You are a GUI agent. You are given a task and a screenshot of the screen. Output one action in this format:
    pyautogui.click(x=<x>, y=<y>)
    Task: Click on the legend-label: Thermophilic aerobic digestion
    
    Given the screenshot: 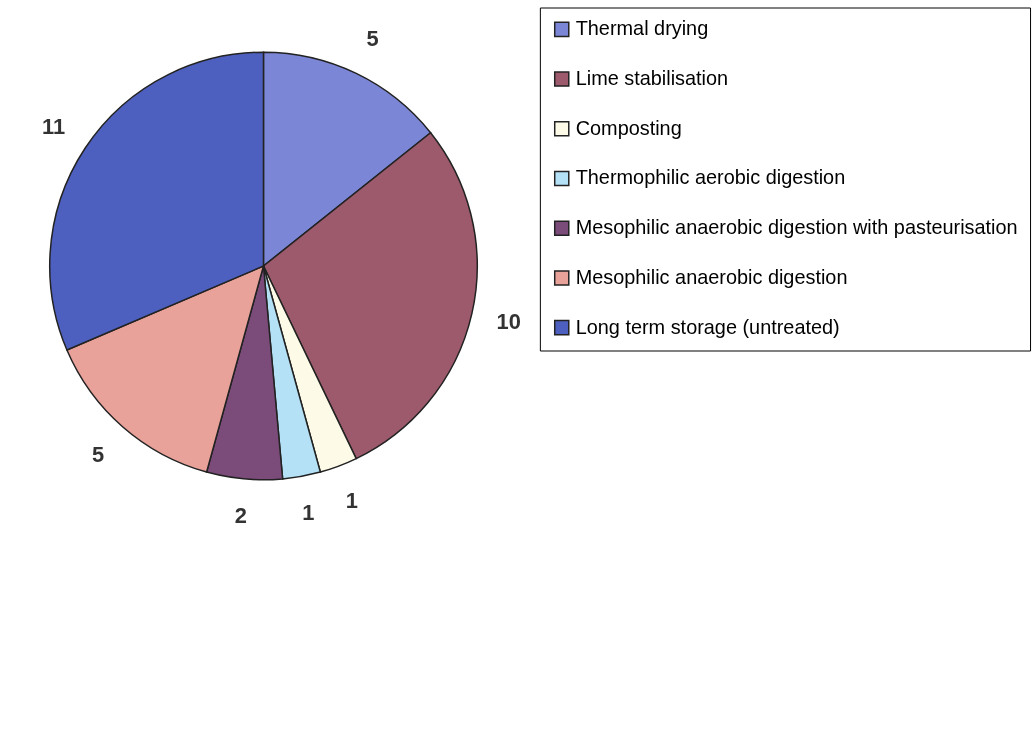 What is the action you would take?
    pyautogui.click(x=710, y=177)
    